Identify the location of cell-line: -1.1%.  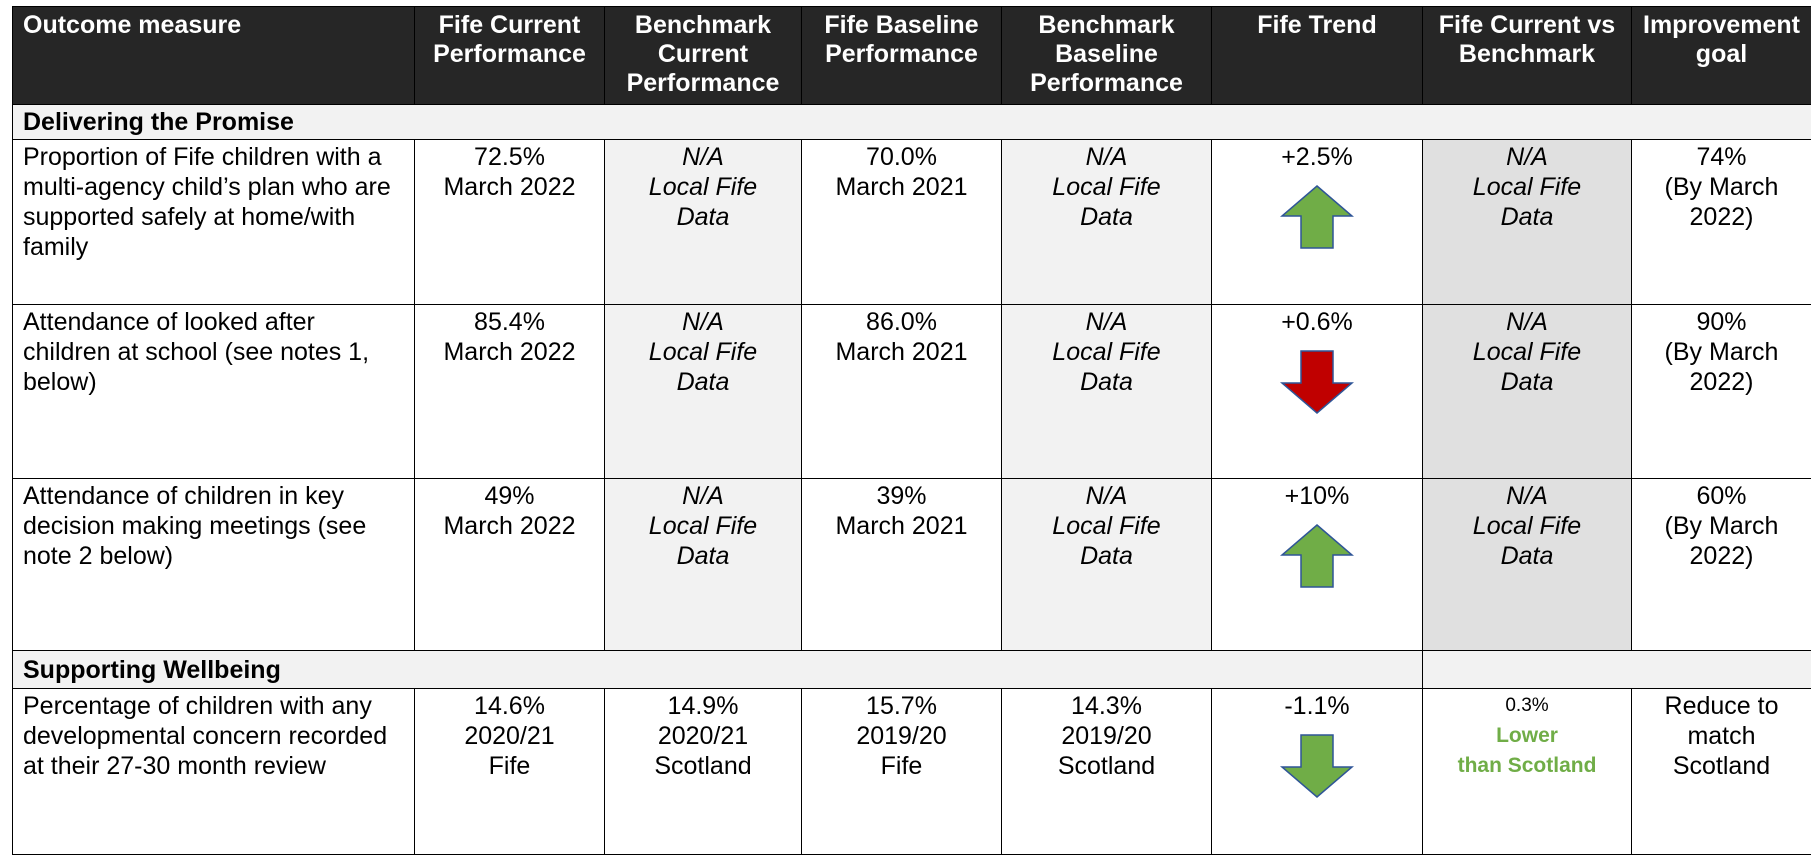
(1317, 706).